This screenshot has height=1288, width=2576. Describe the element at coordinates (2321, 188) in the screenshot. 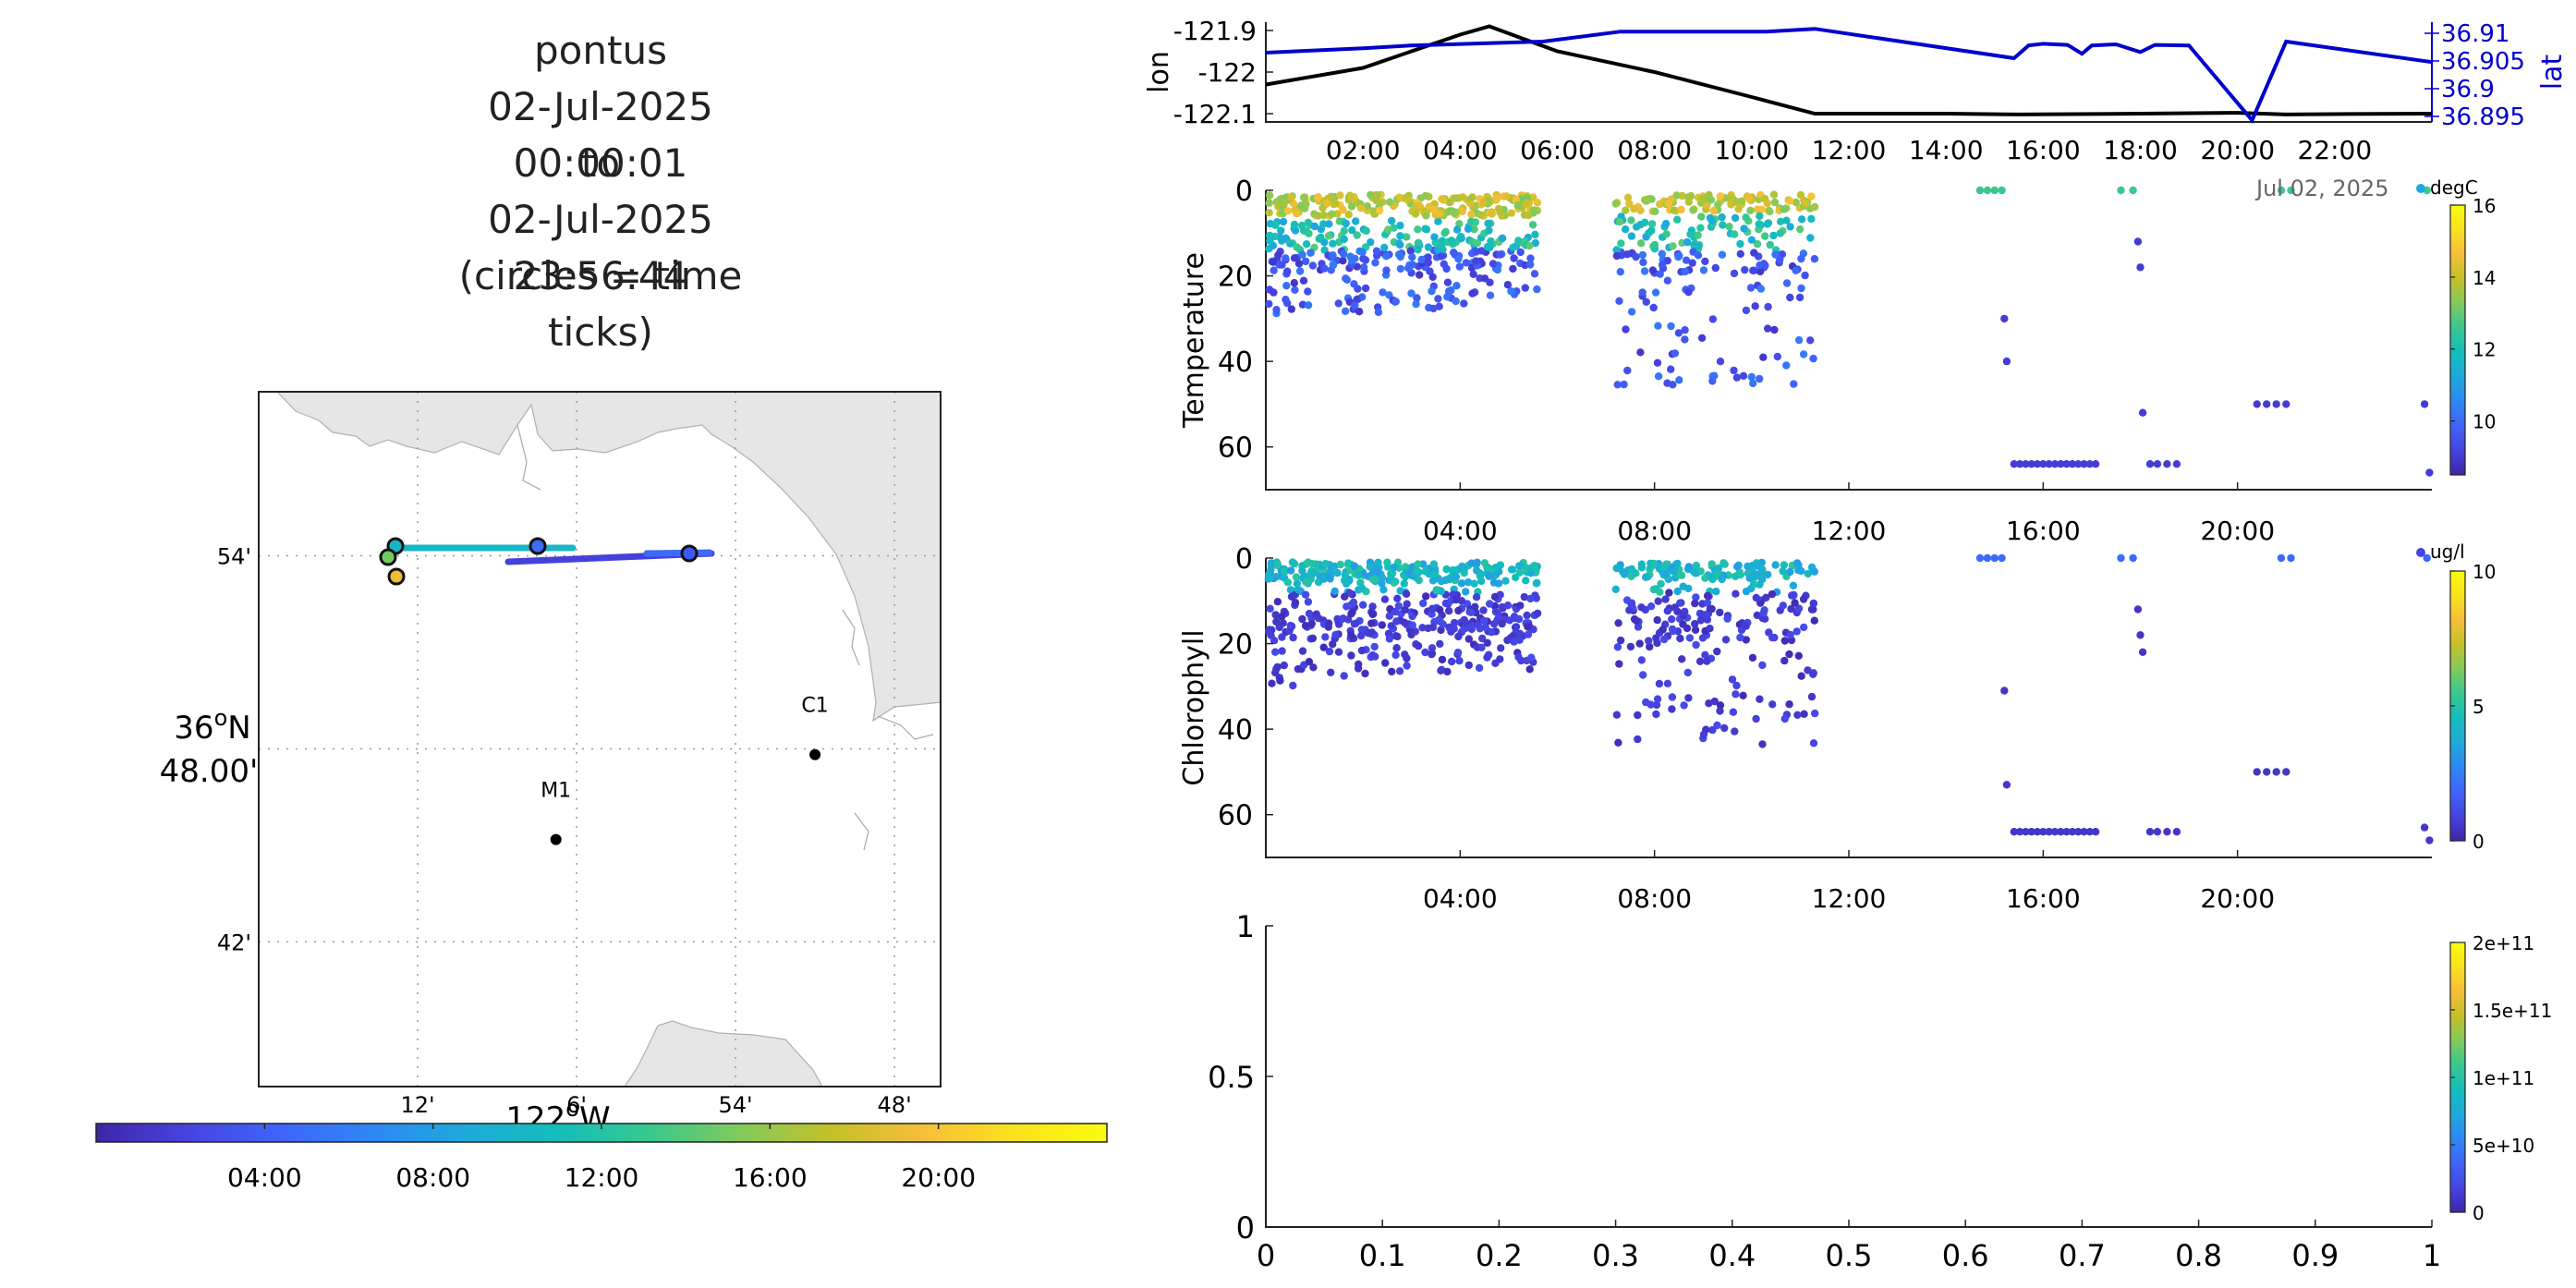

I see `temperature-date-overlap: Jul 02, 2025` at that location.